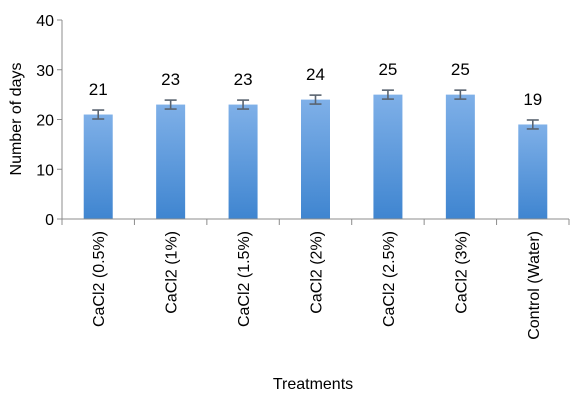 The width and height of the screenshot is (579, 395). I want to click on data-labels: 21 23 23 24 25 25 19, so click(315, 84).